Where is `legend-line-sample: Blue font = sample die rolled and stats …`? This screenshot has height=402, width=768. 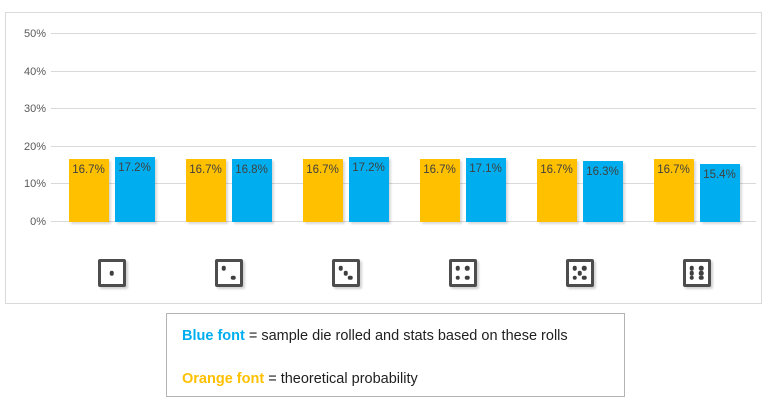
legend-line-sample: Blue font = sample die rolled and stats … is located at coordinates (398, 336).